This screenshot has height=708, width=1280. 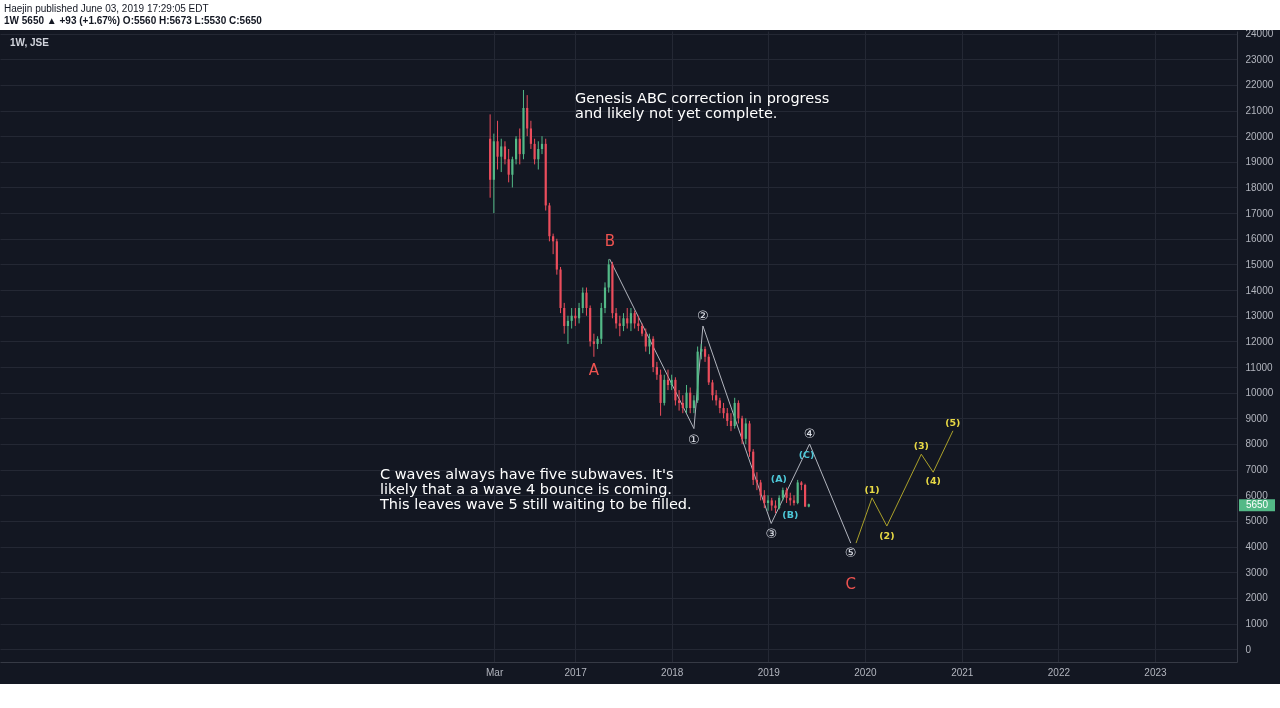 I want to click on annotation: (1), so click(x=872, y=489).